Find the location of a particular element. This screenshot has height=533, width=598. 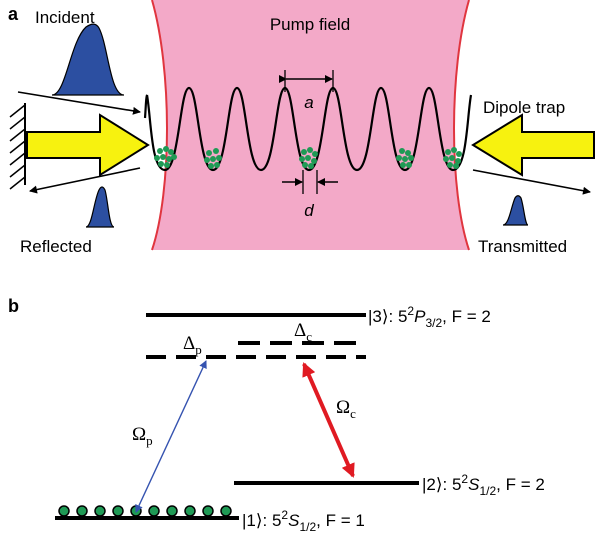

panel-b-label: b is located at coordinates (13, 306).